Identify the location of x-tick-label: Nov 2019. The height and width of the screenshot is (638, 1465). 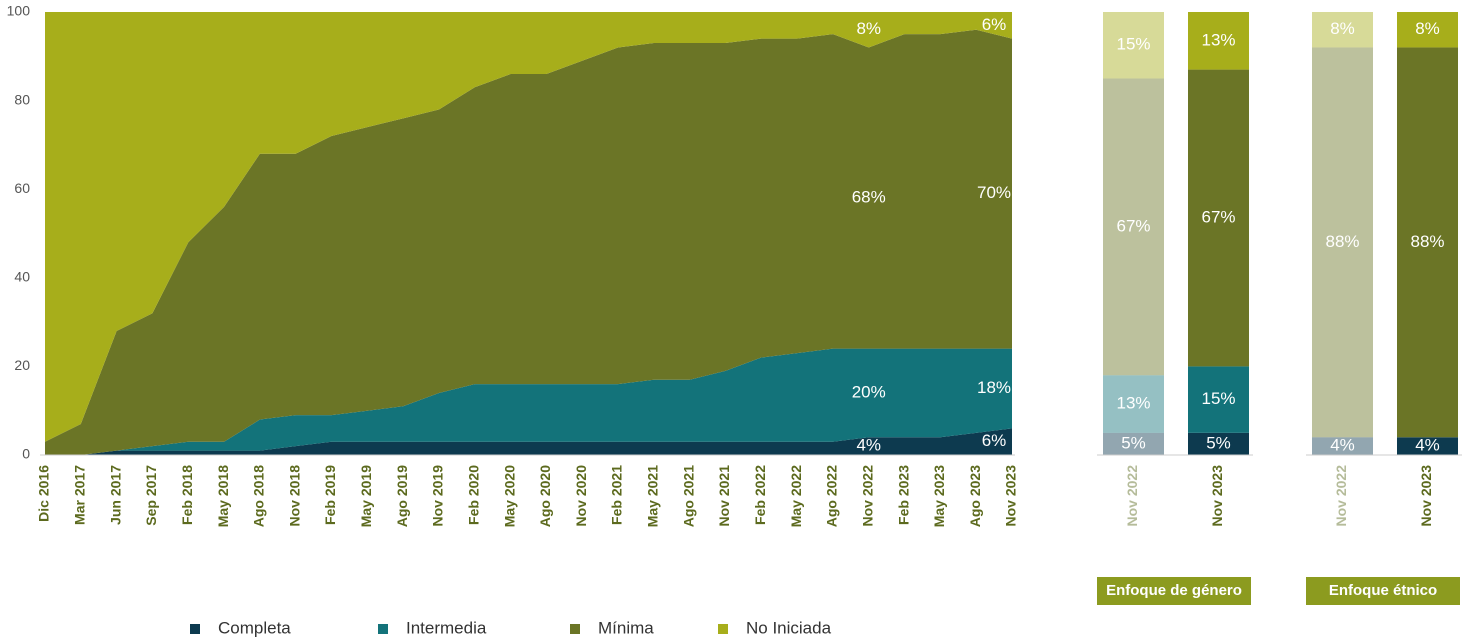
(438, 496).